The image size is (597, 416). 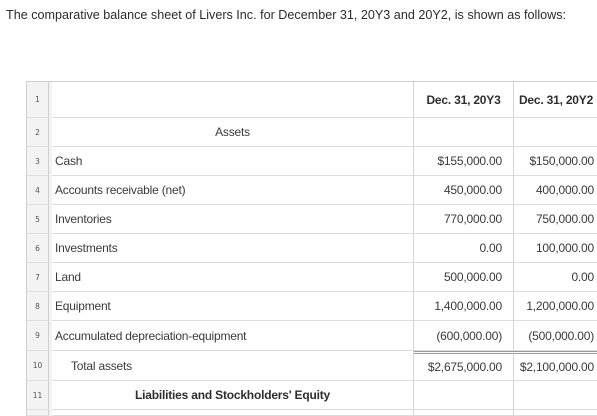 What do you see at coordinates (38, 248) in the screenshot?
I see `row-number: 6` at bounding box center [38, 248].